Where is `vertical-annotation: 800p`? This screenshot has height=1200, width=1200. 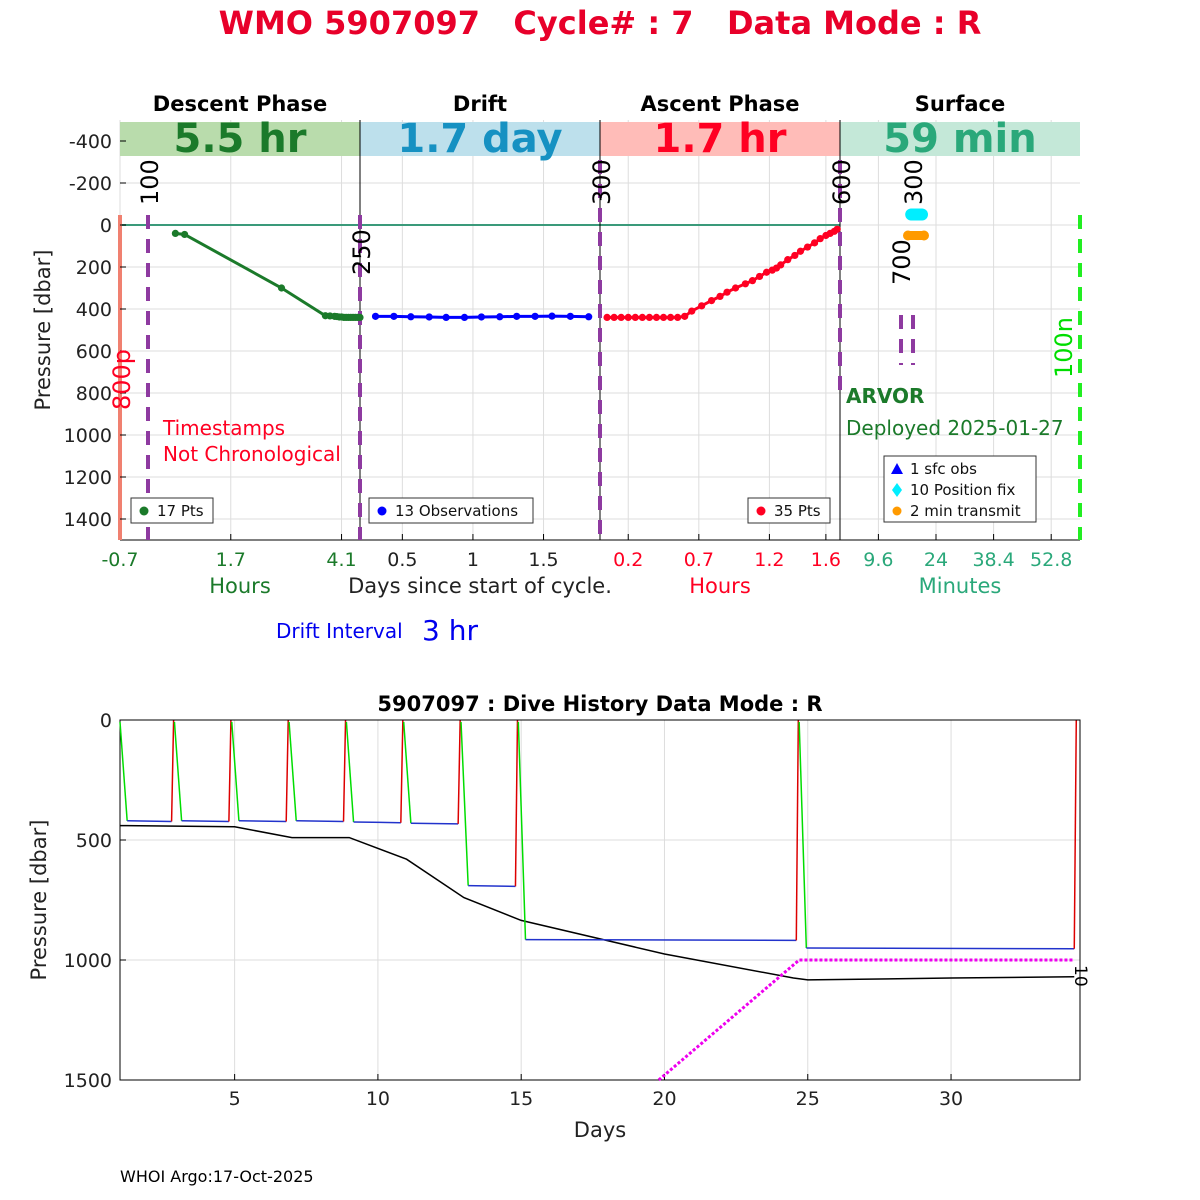
vertical-annotation: 800p is located at coordinates (122, 379).